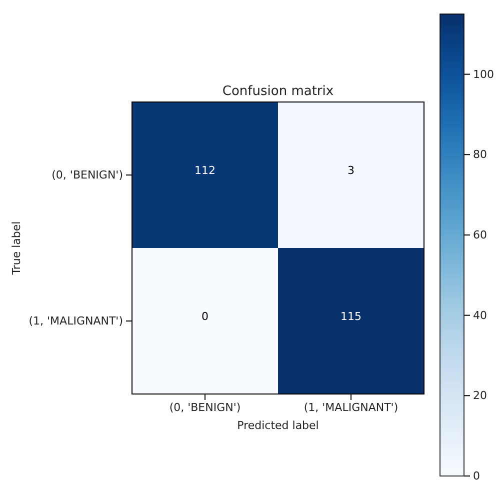  I want to click on chart-title: Confusion matrix, so click(278, 91).